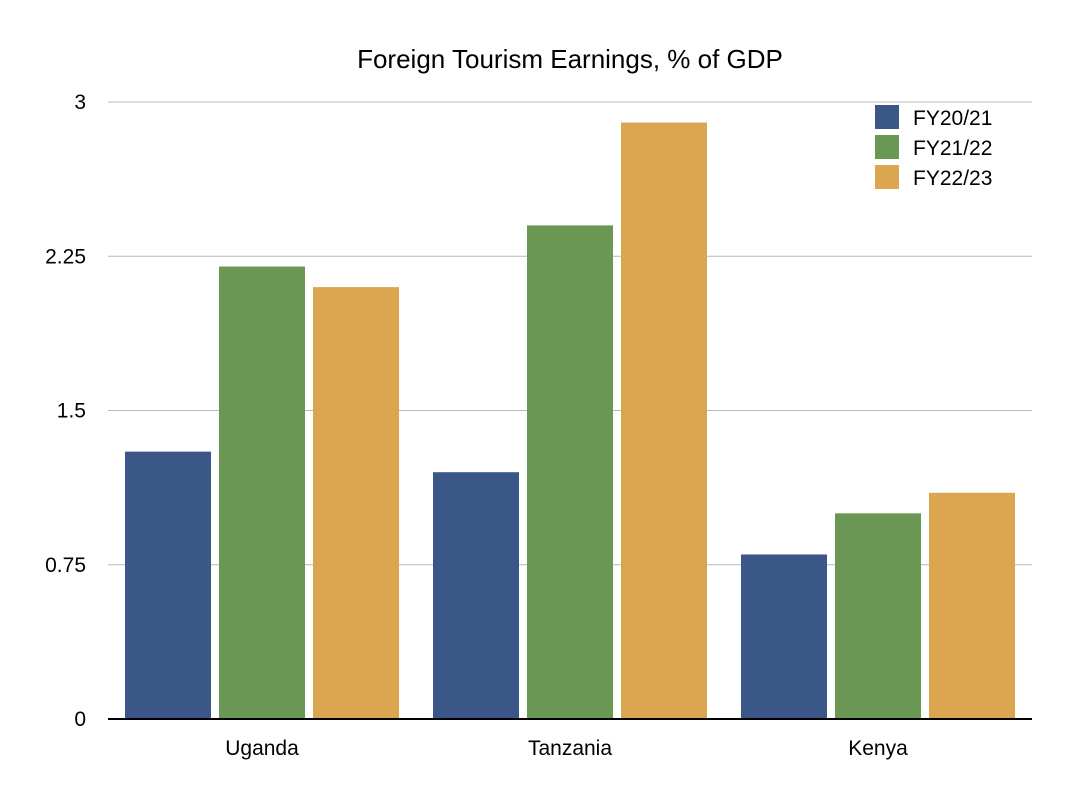  What do you see at coordinates (262, 748) in the screenshot?
I see `x-tick-label: Uganda` at bounding box center [262, 748].